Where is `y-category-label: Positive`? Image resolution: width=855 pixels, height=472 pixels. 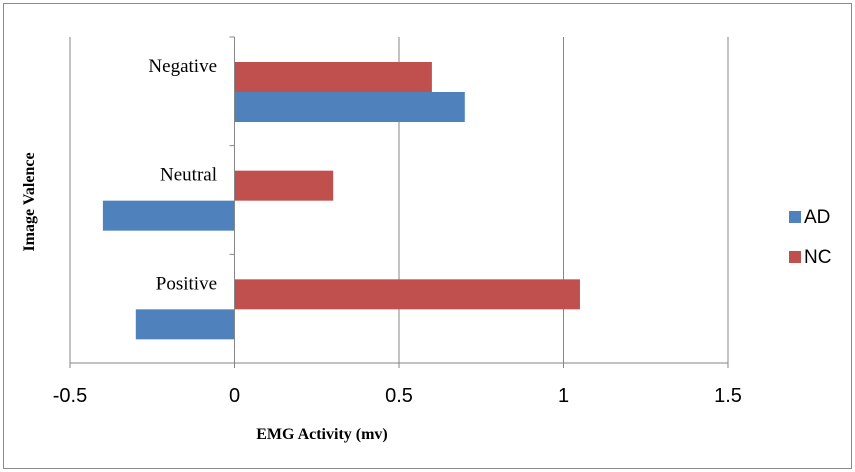
y-category-label: Positive is located at coordinates (186, 283).